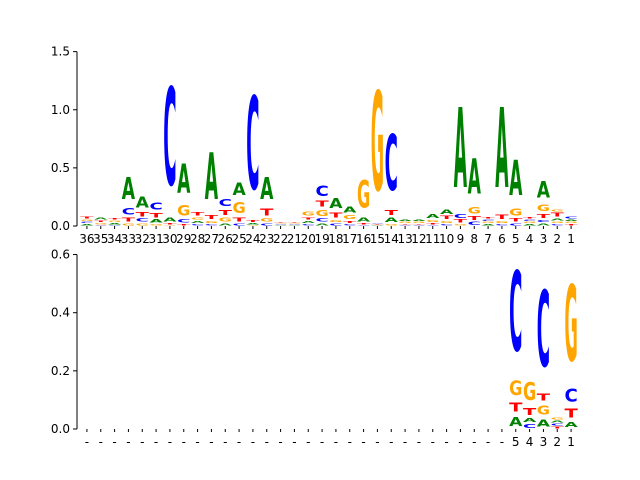  What do you see at coordinates (474, 239) in the screenshot?
I see `x-tick-label: 8` at bounding box center [474, 239].